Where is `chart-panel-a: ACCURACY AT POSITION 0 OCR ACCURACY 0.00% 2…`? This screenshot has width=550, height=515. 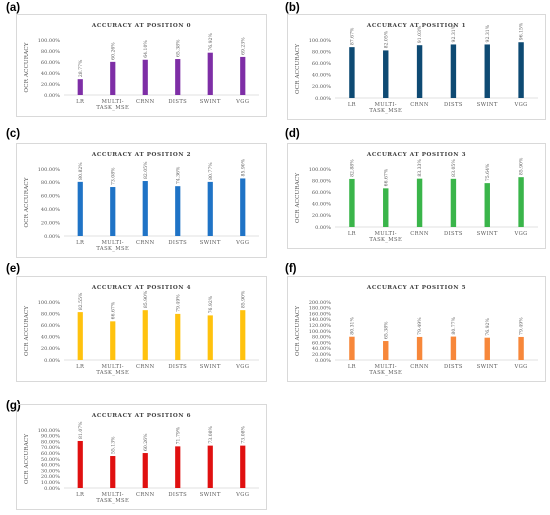
chart-panel-a: ACCURACY AT POSITION 0 OCR ACCURACY 0.00% 2… is located at coordinates (141, 65).